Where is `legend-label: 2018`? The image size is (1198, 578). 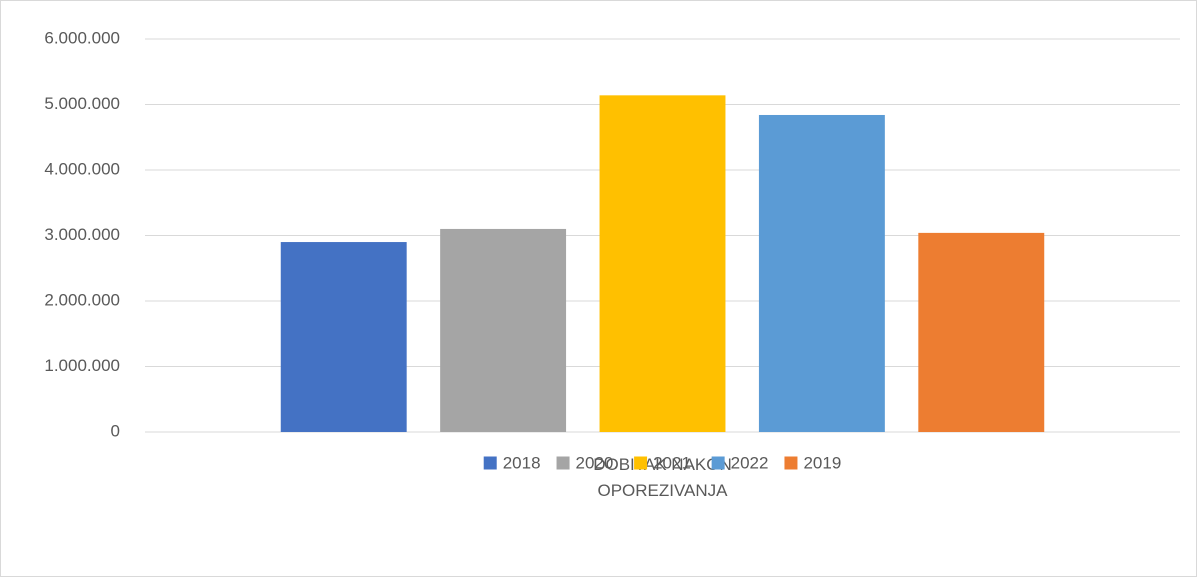 legend-label: 2018 is located at coordinates (522, 462).